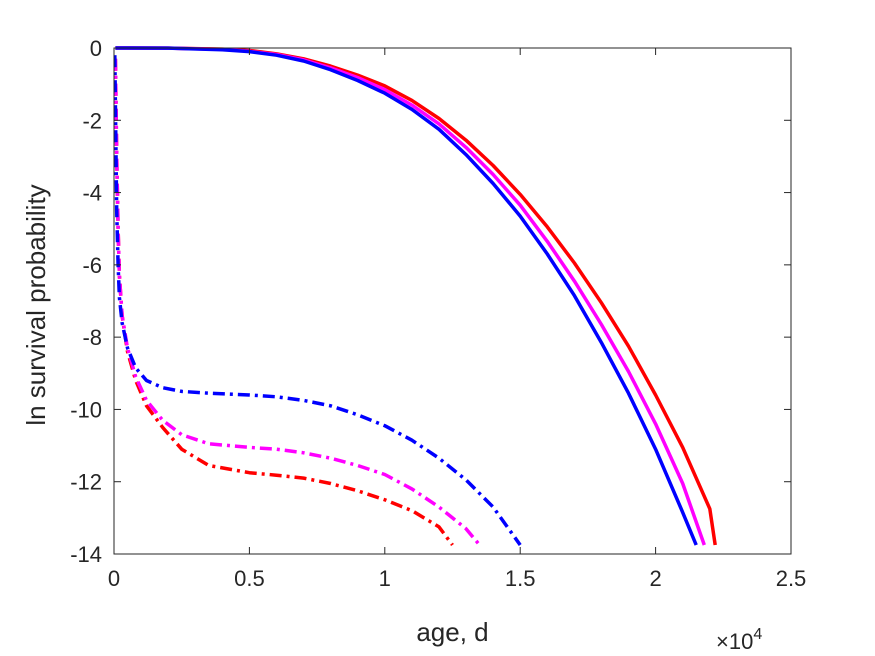 This screenshot has width=875, height=656. Describe the element at coordinates (92, 265) in the screenshot. I see `y-tick-label: -6` at that location.